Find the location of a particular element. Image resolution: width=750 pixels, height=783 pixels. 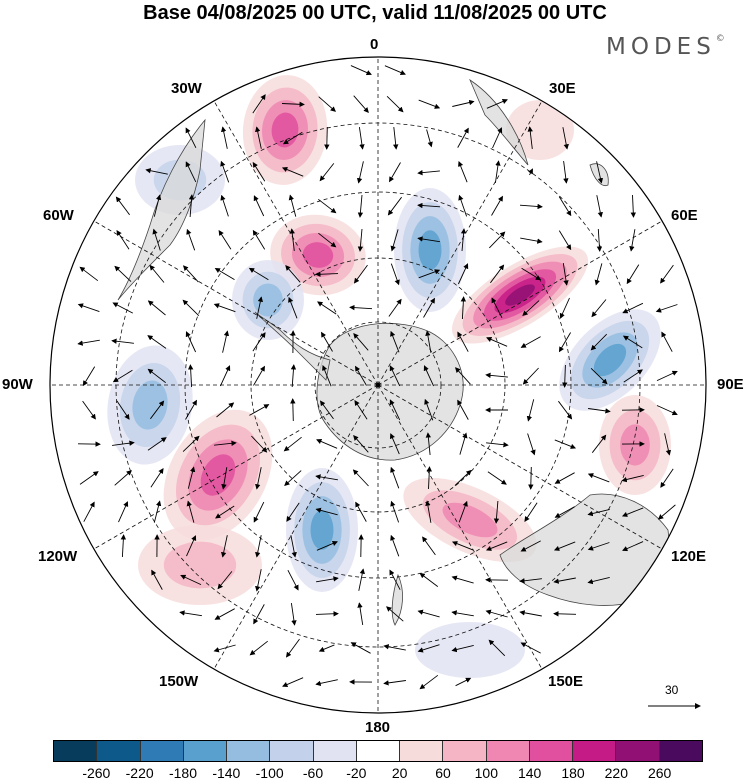

lon-label-150e: 150E is located at coordinates (566, 681).